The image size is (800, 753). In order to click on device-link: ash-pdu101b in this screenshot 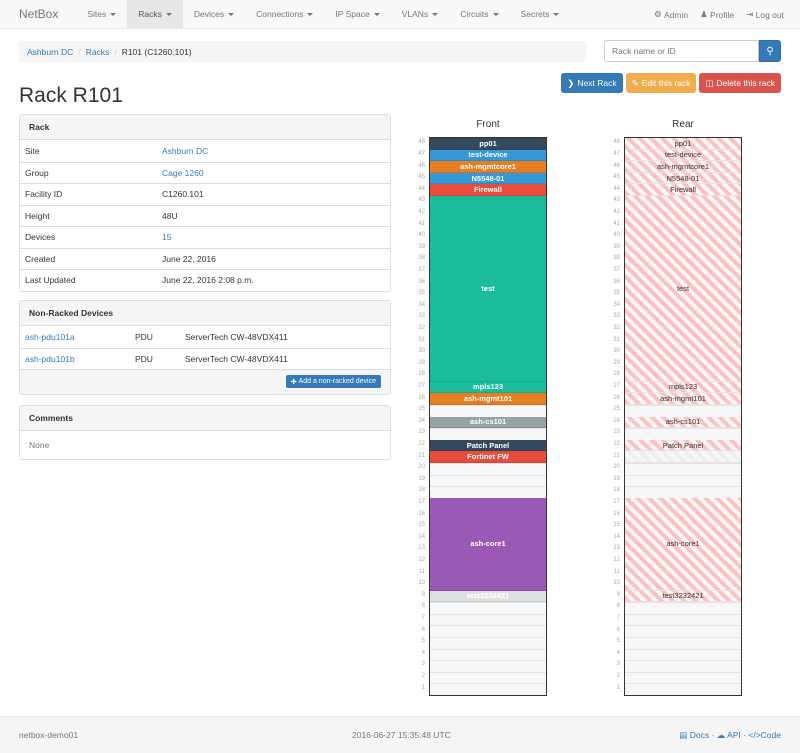, I will do `click(50, 358)`.